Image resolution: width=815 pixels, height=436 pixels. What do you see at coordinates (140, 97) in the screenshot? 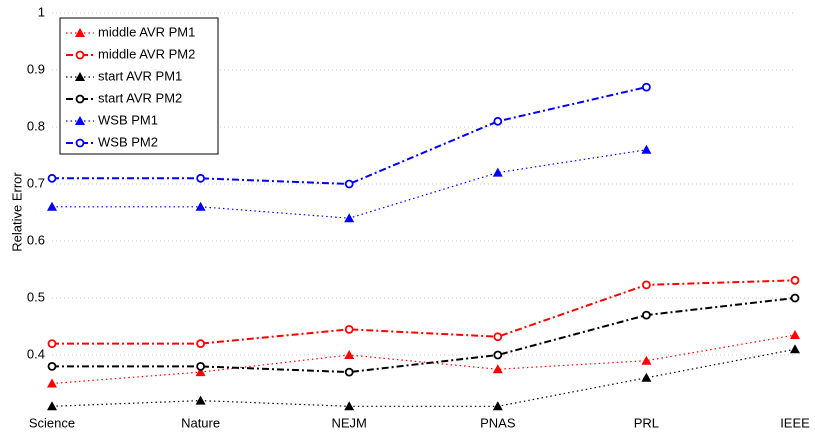
I see `legend-label: start AVR PM2` at bounding box center [140, 97].